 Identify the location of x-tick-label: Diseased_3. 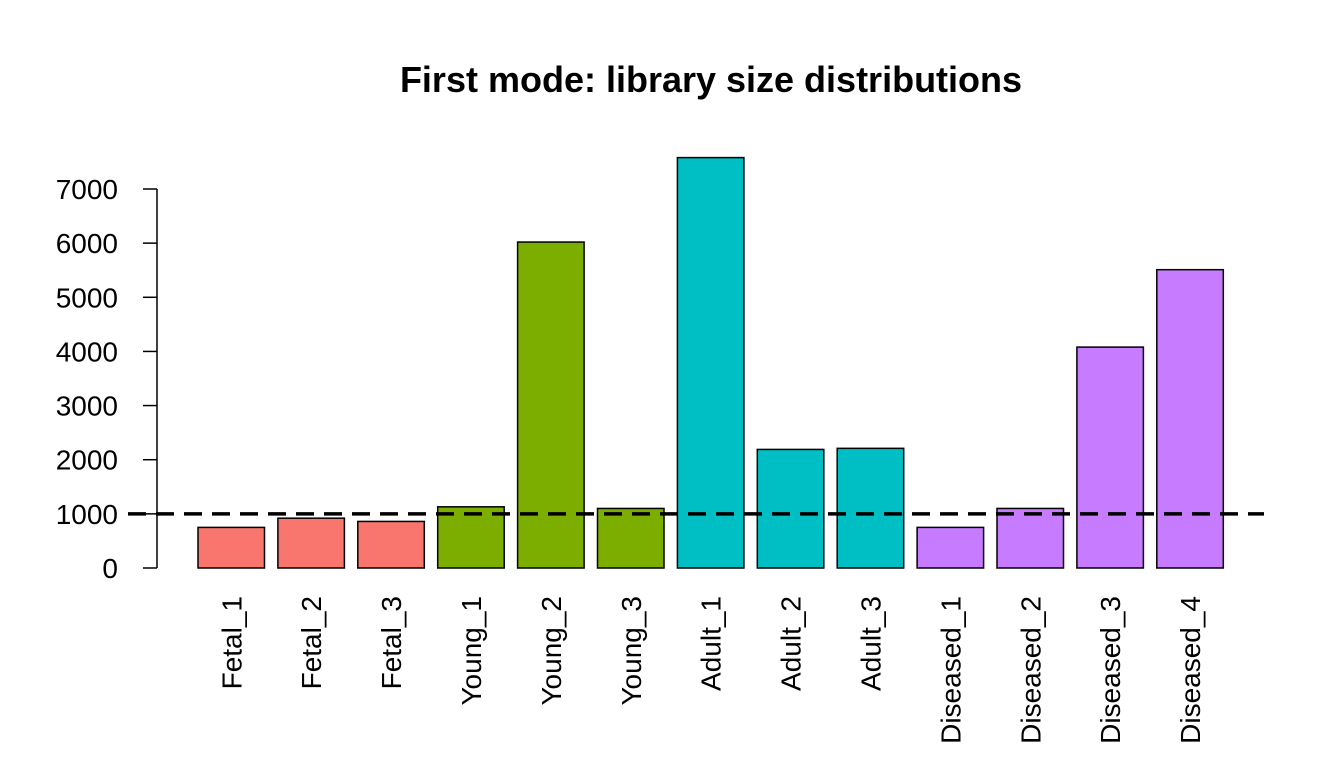
(1110, 670).